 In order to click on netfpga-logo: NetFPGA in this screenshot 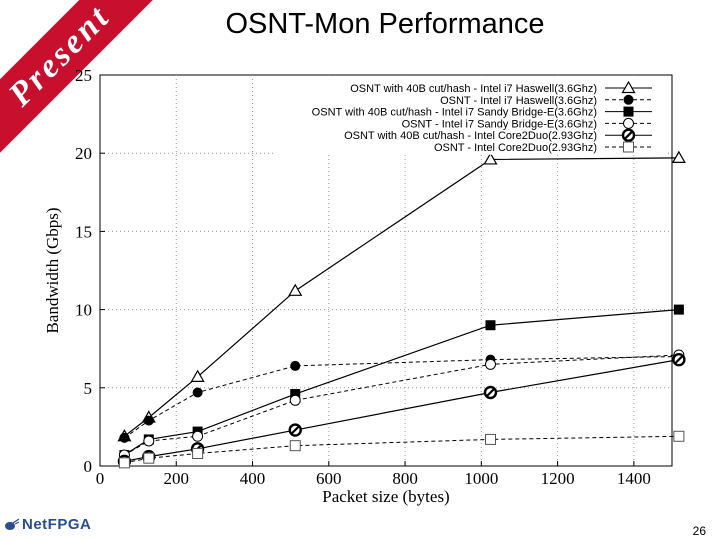, I will do `click(47, 524)`.